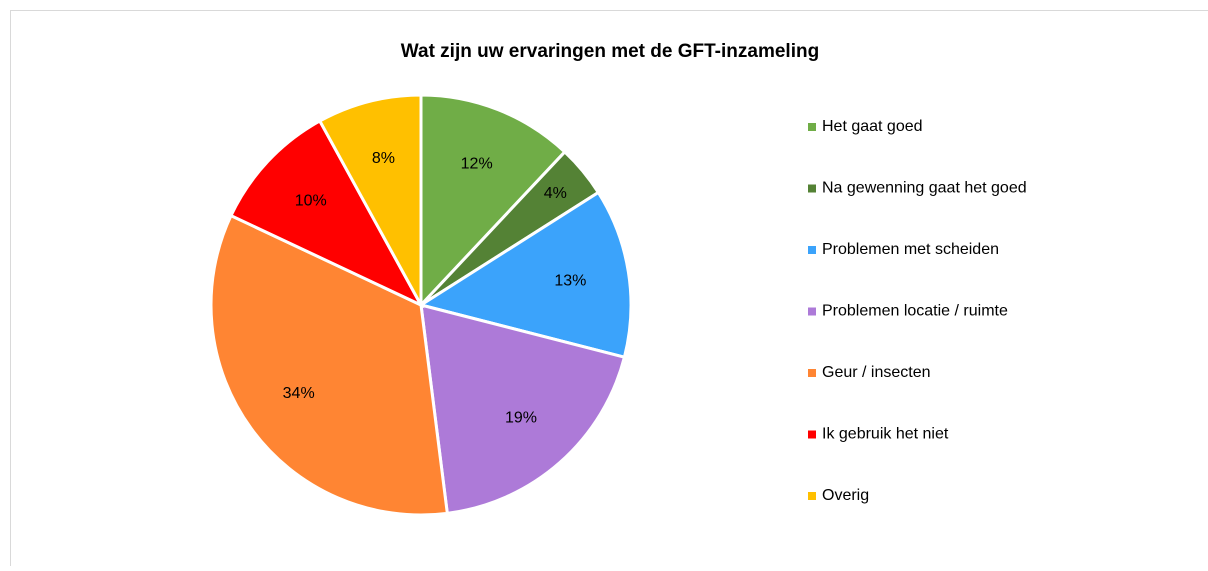 This screenshot has height=571, width=1208. I want to click on data-label: 19%, so click(521, 418).